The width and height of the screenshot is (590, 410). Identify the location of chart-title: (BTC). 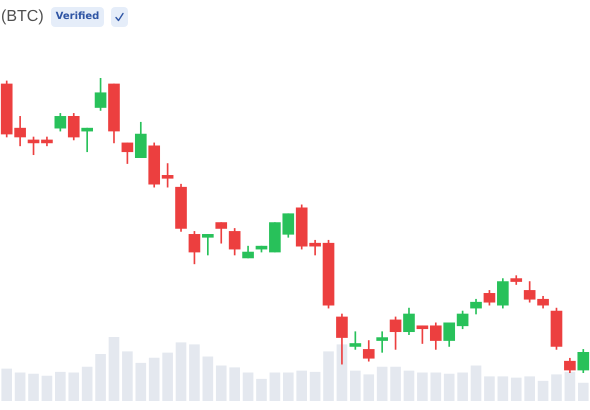
(22, 17).